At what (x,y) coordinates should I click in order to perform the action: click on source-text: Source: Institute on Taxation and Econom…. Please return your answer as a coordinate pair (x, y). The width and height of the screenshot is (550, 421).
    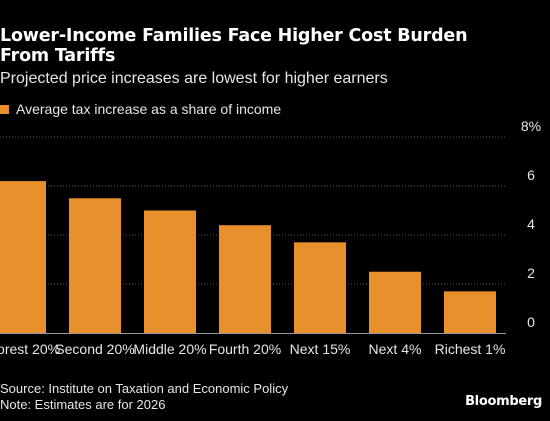
    Looking at the image, I should click on (144, 388).